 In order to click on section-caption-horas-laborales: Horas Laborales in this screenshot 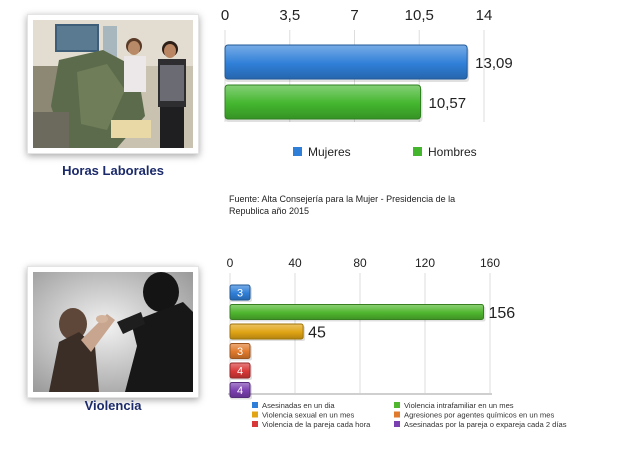, I will do `click(113, 170)`.